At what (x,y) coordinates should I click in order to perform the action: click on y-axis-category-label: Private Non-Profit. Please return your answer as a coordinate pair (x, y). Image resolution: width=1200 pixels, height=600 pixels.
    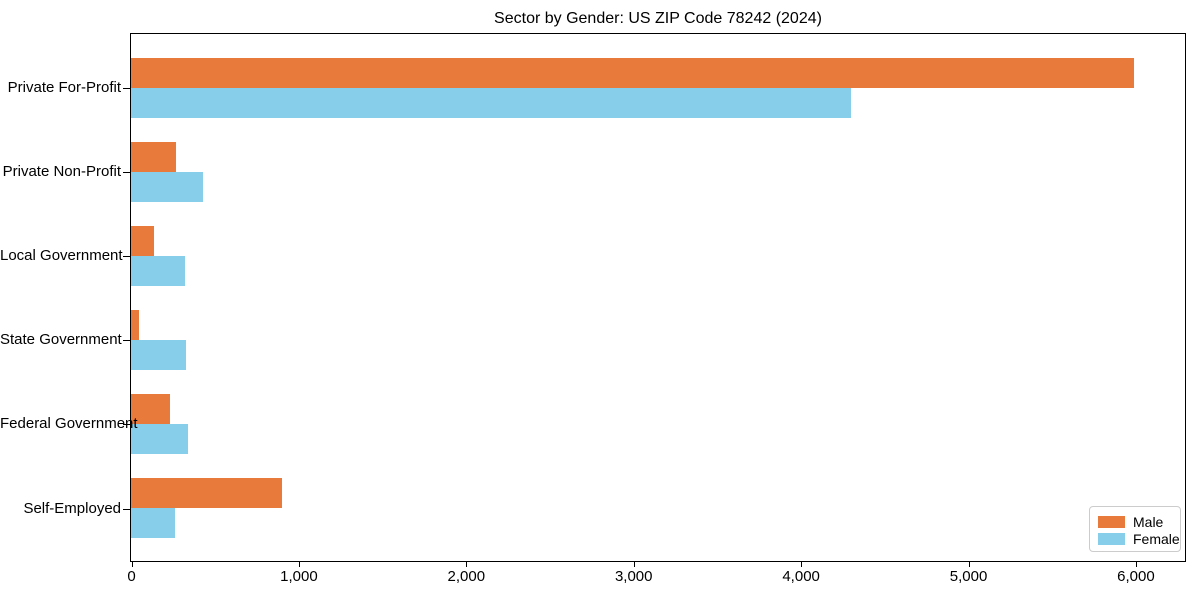
    Looking at the image, I should click on (61, 172).